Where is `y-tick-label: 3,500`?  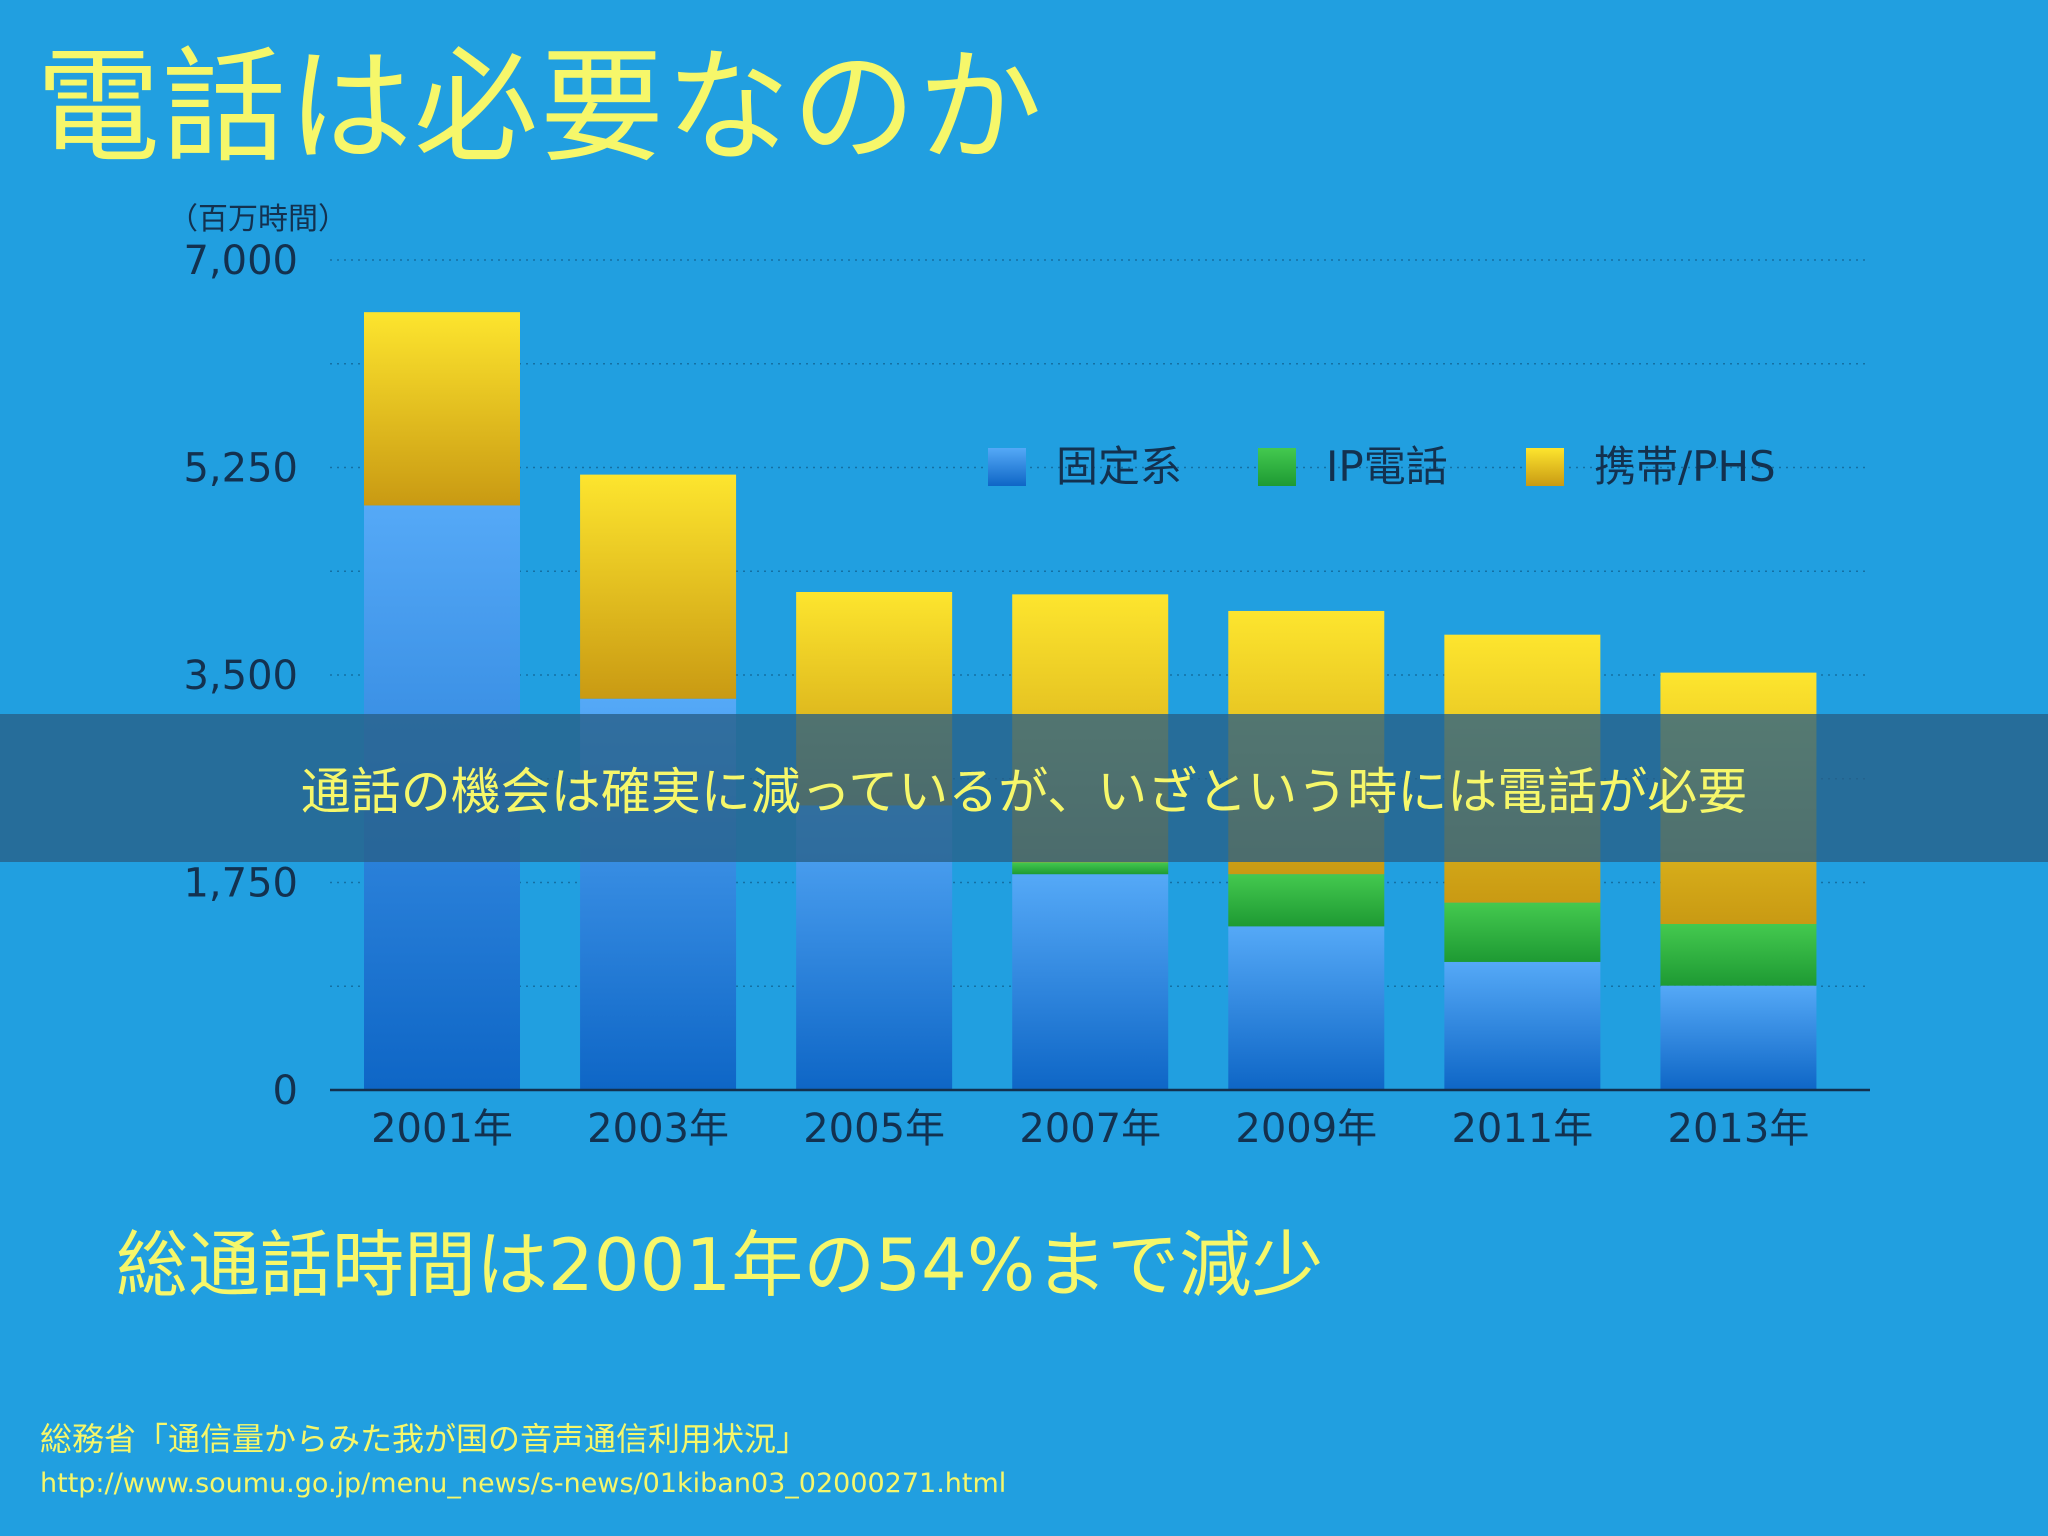
y-tick-label: 3,500 is located at coordinates (240, 676).